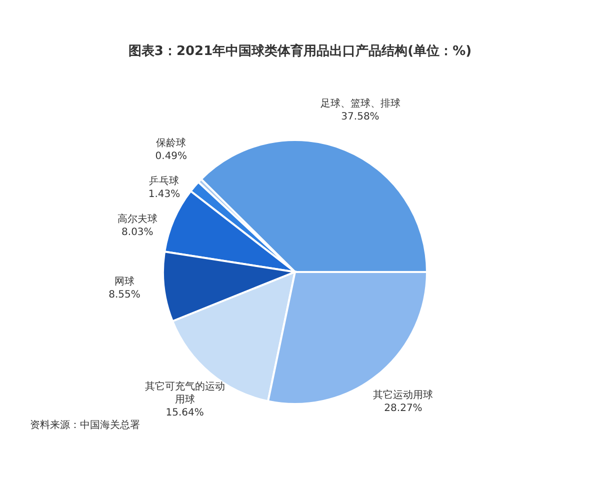 This screenshot has width=600, height=480. What do you see at coordinates (85, 425) in the screenshot?
I see `annotation: 资料来源：中国海关总署` at bounding box center [85, 425].